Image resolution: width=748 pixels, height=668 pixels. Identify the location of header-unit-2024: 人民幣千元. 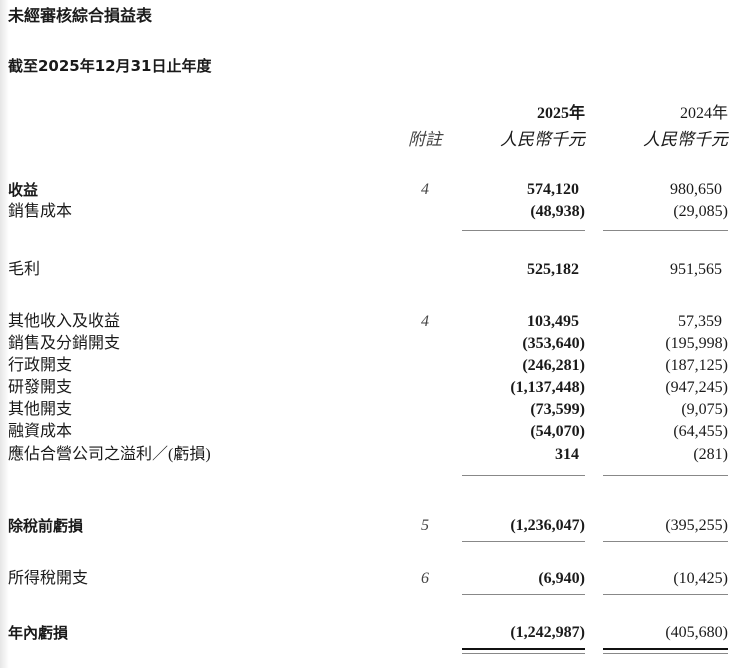
(685, 139).